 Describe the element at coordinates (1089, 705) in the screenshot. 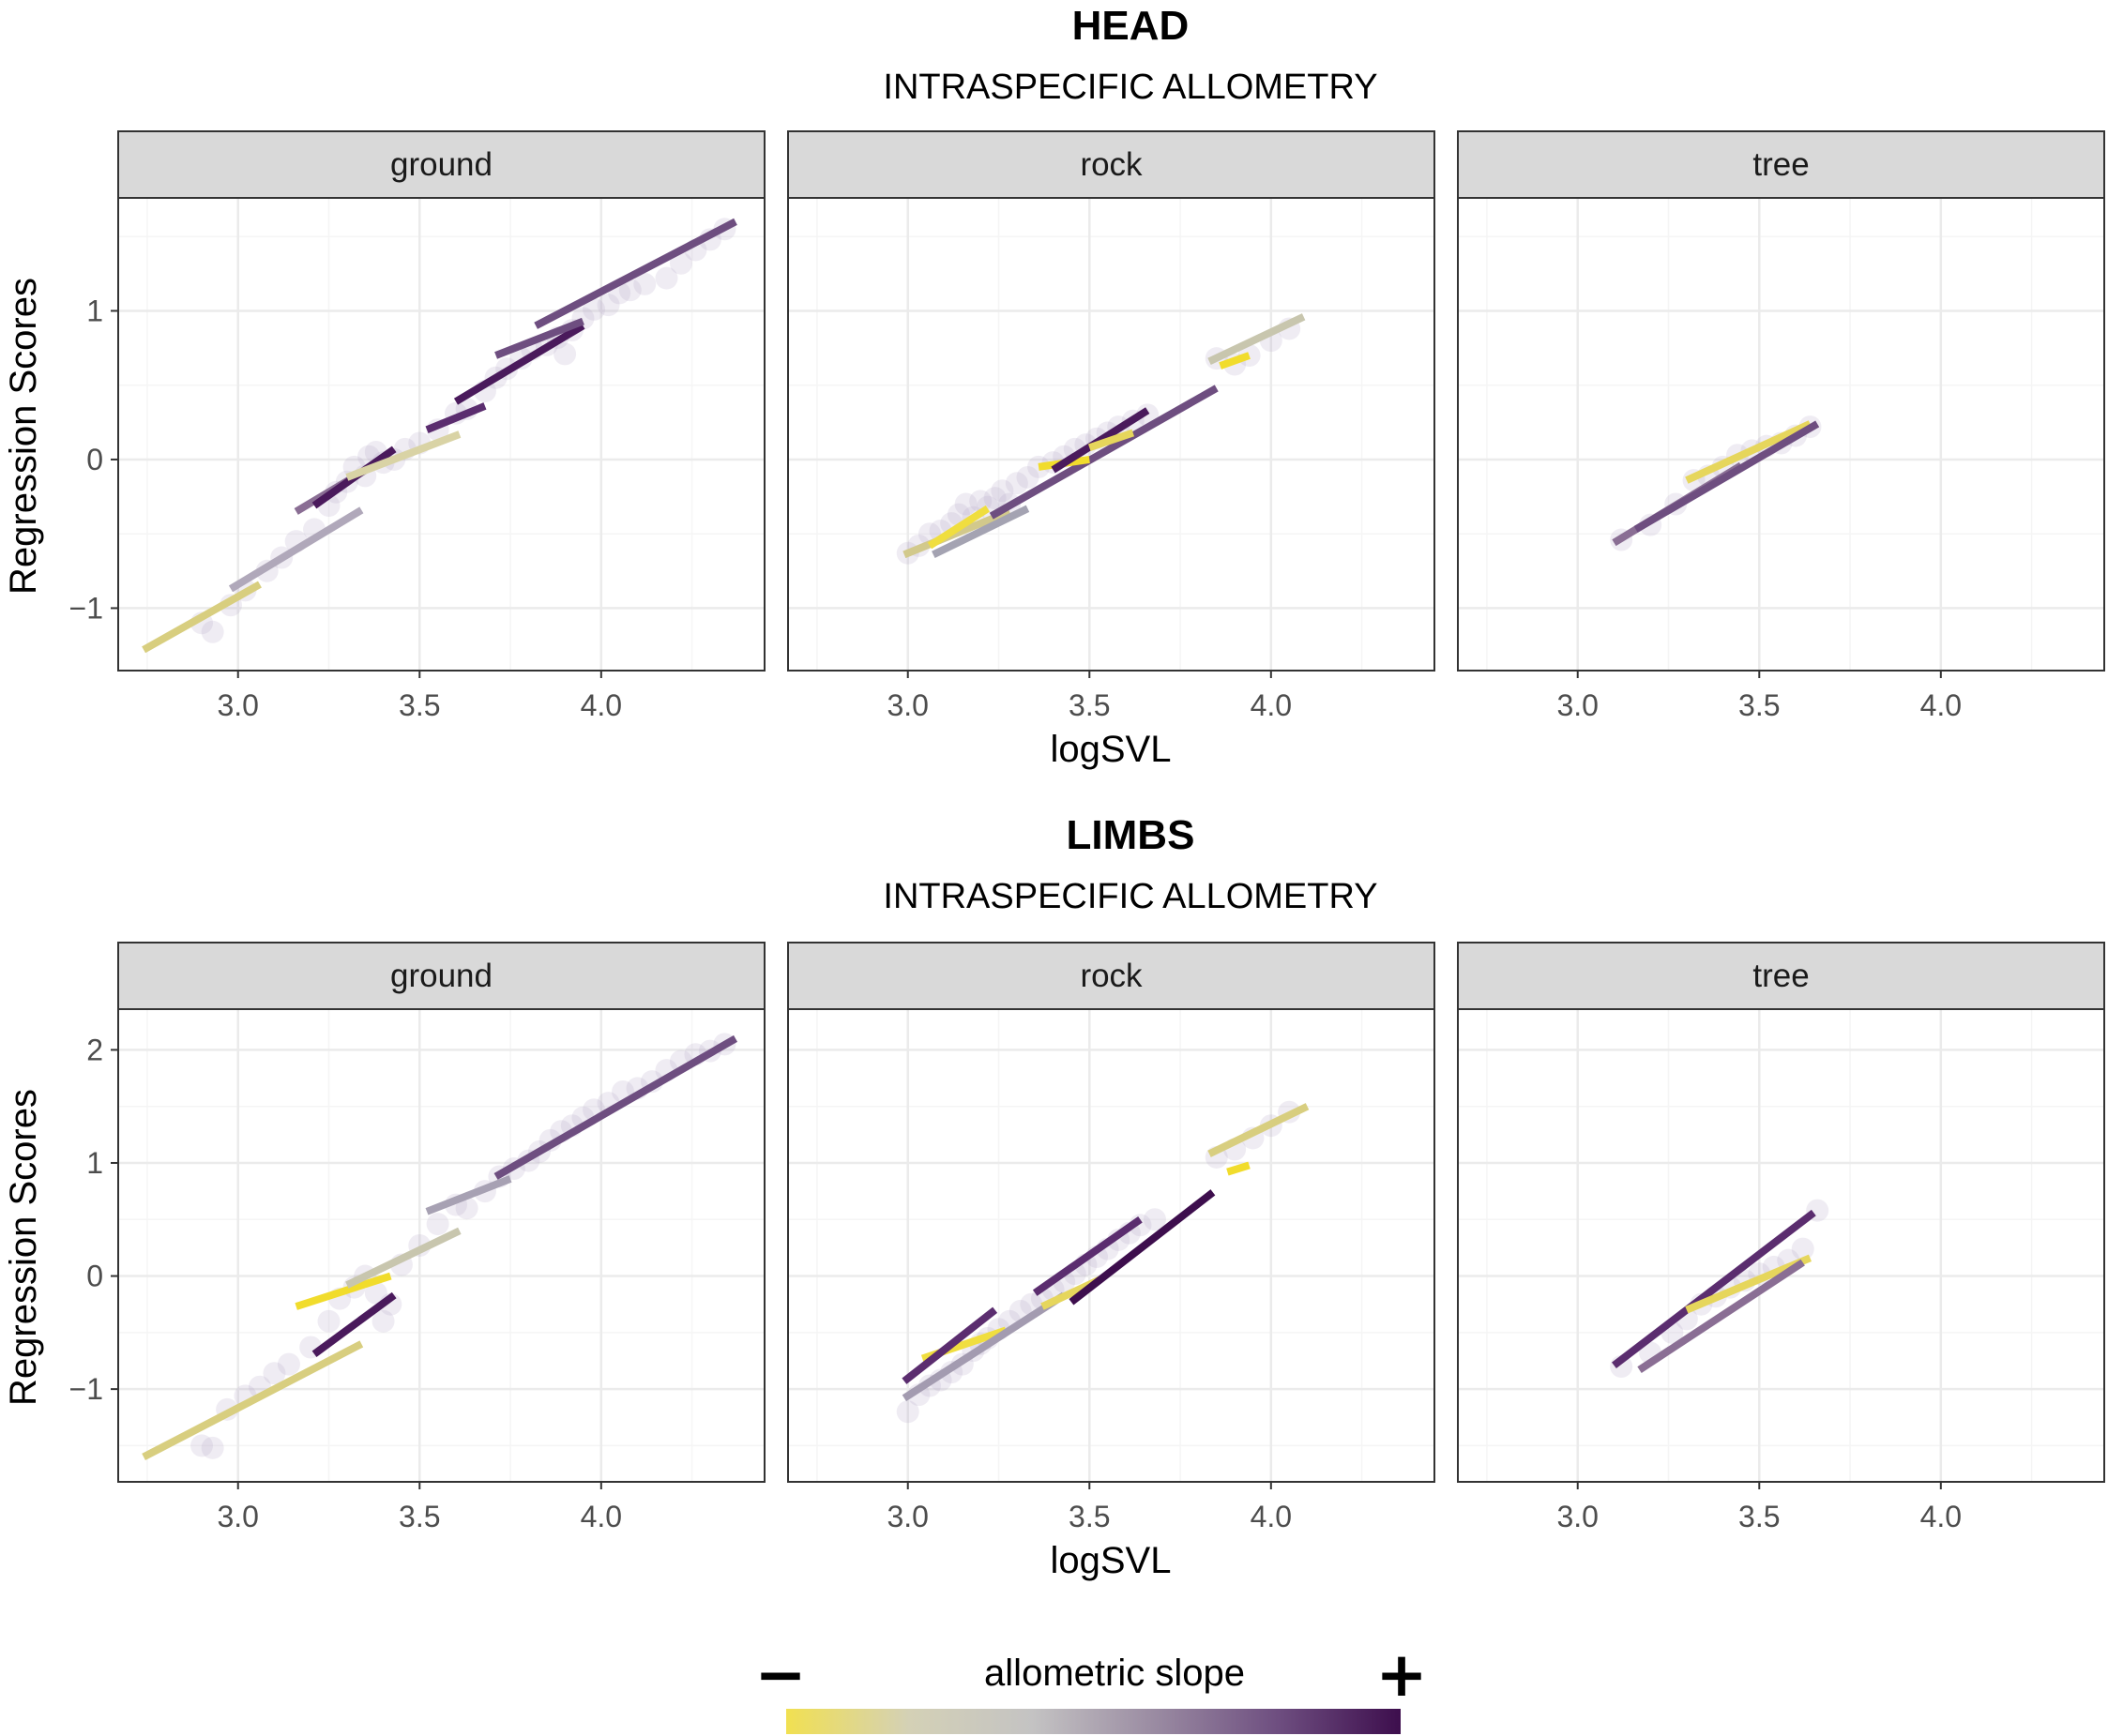

I see `head-rock-x-tick-label: 3.5` at that location.